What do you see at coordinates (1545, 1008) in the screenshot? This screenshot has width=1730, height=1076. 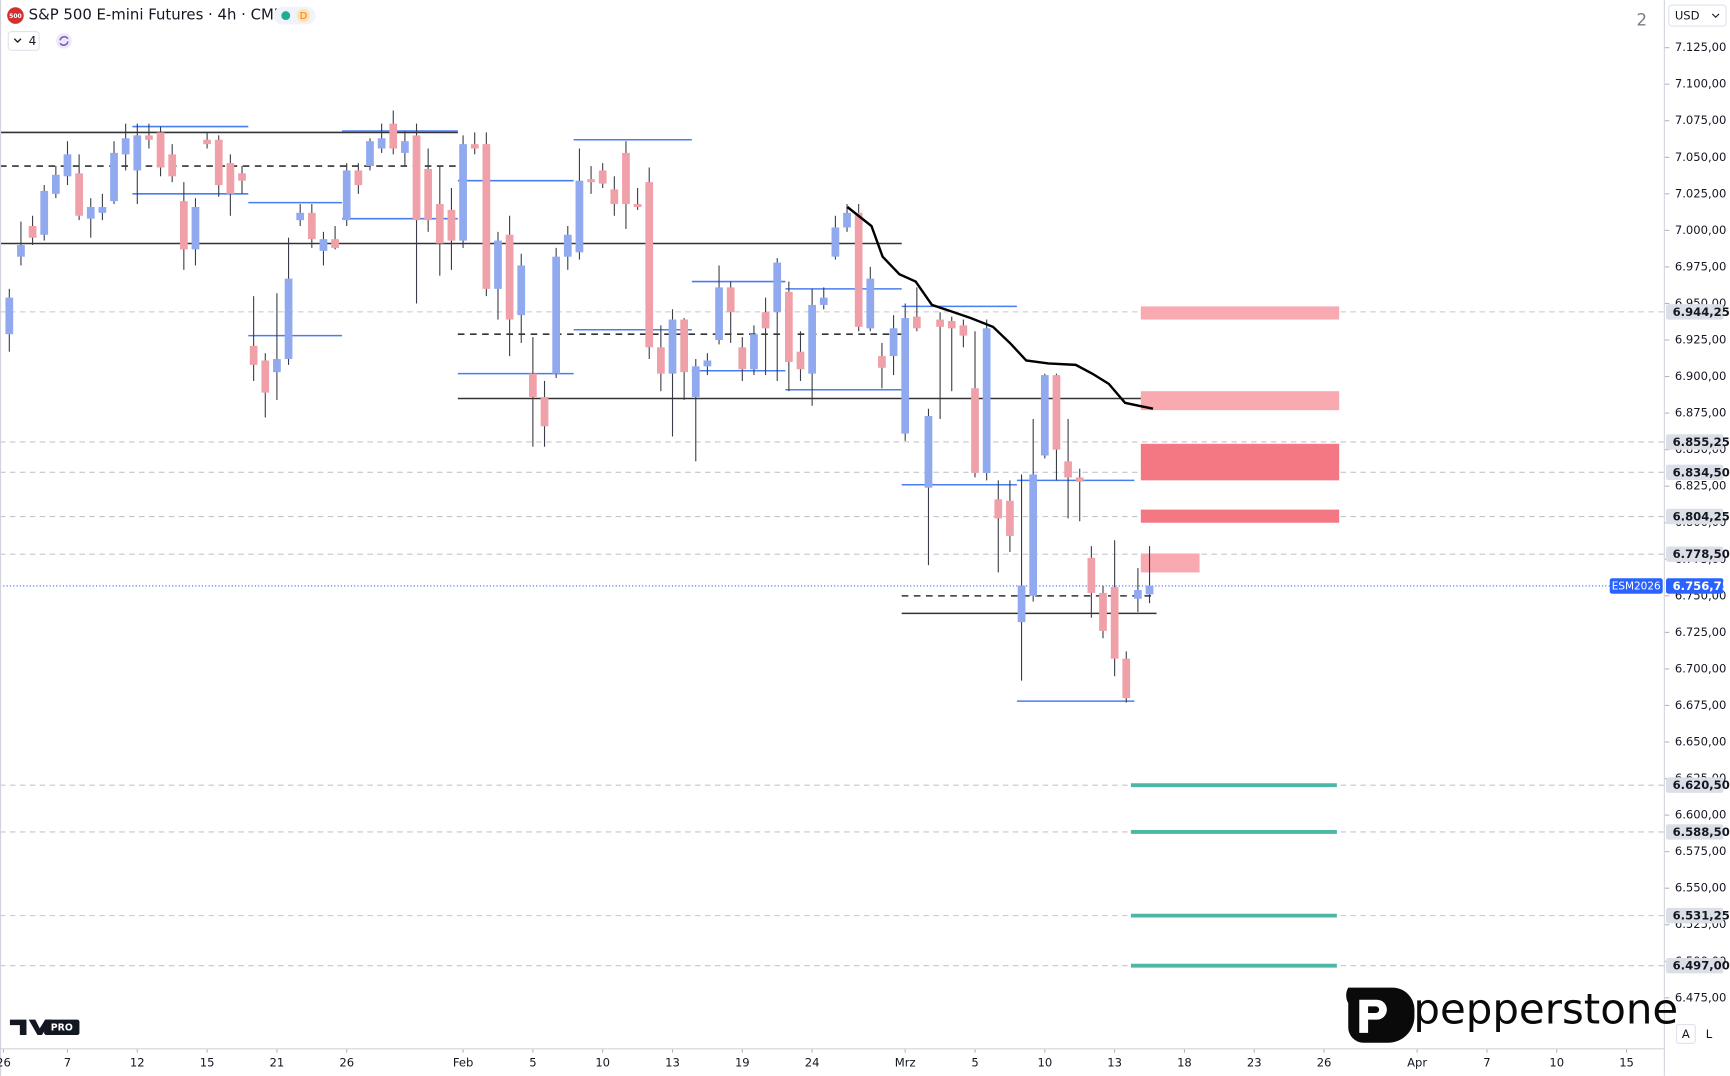 I see `brand-name: pepperstone` at bounding box center [1545, 1008].